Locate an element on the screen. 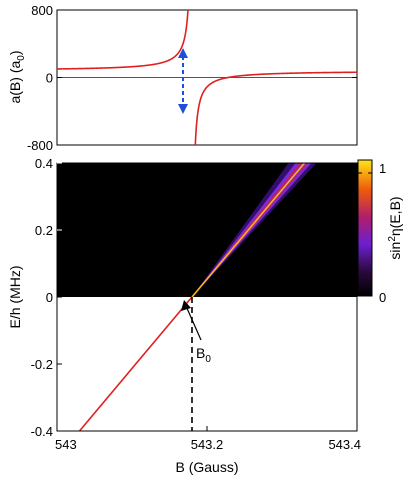  b0-label: B0 is located at coordinates (203, 355).